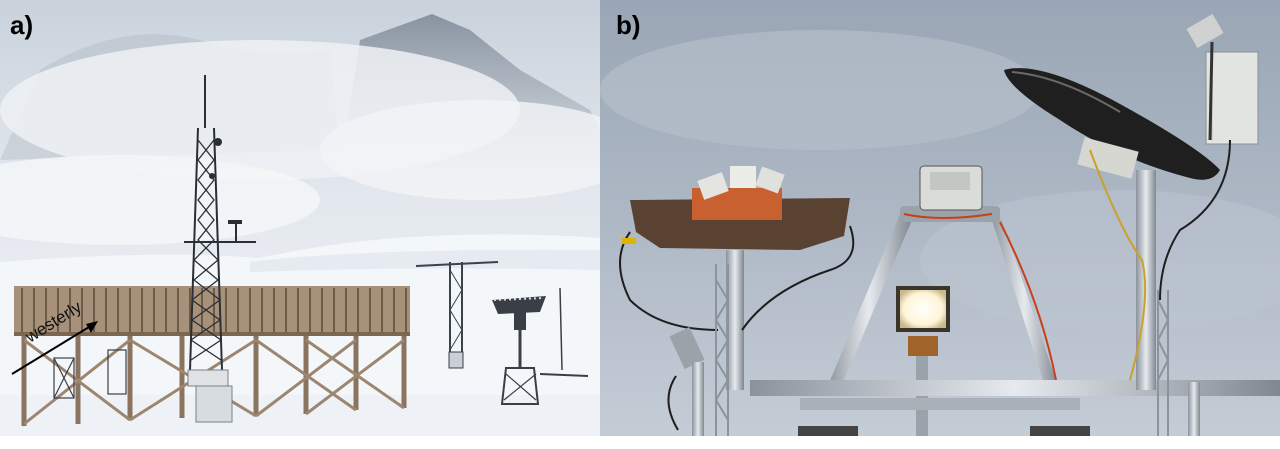  I want to click on tripod-frame, so click(942, 279).